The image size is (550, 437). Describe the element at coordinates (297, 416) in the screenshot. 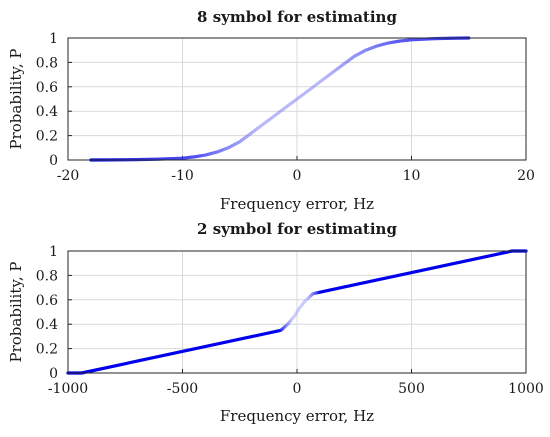

I see `bottom-chart-xlabel: Frequency error, Hz` at that location.